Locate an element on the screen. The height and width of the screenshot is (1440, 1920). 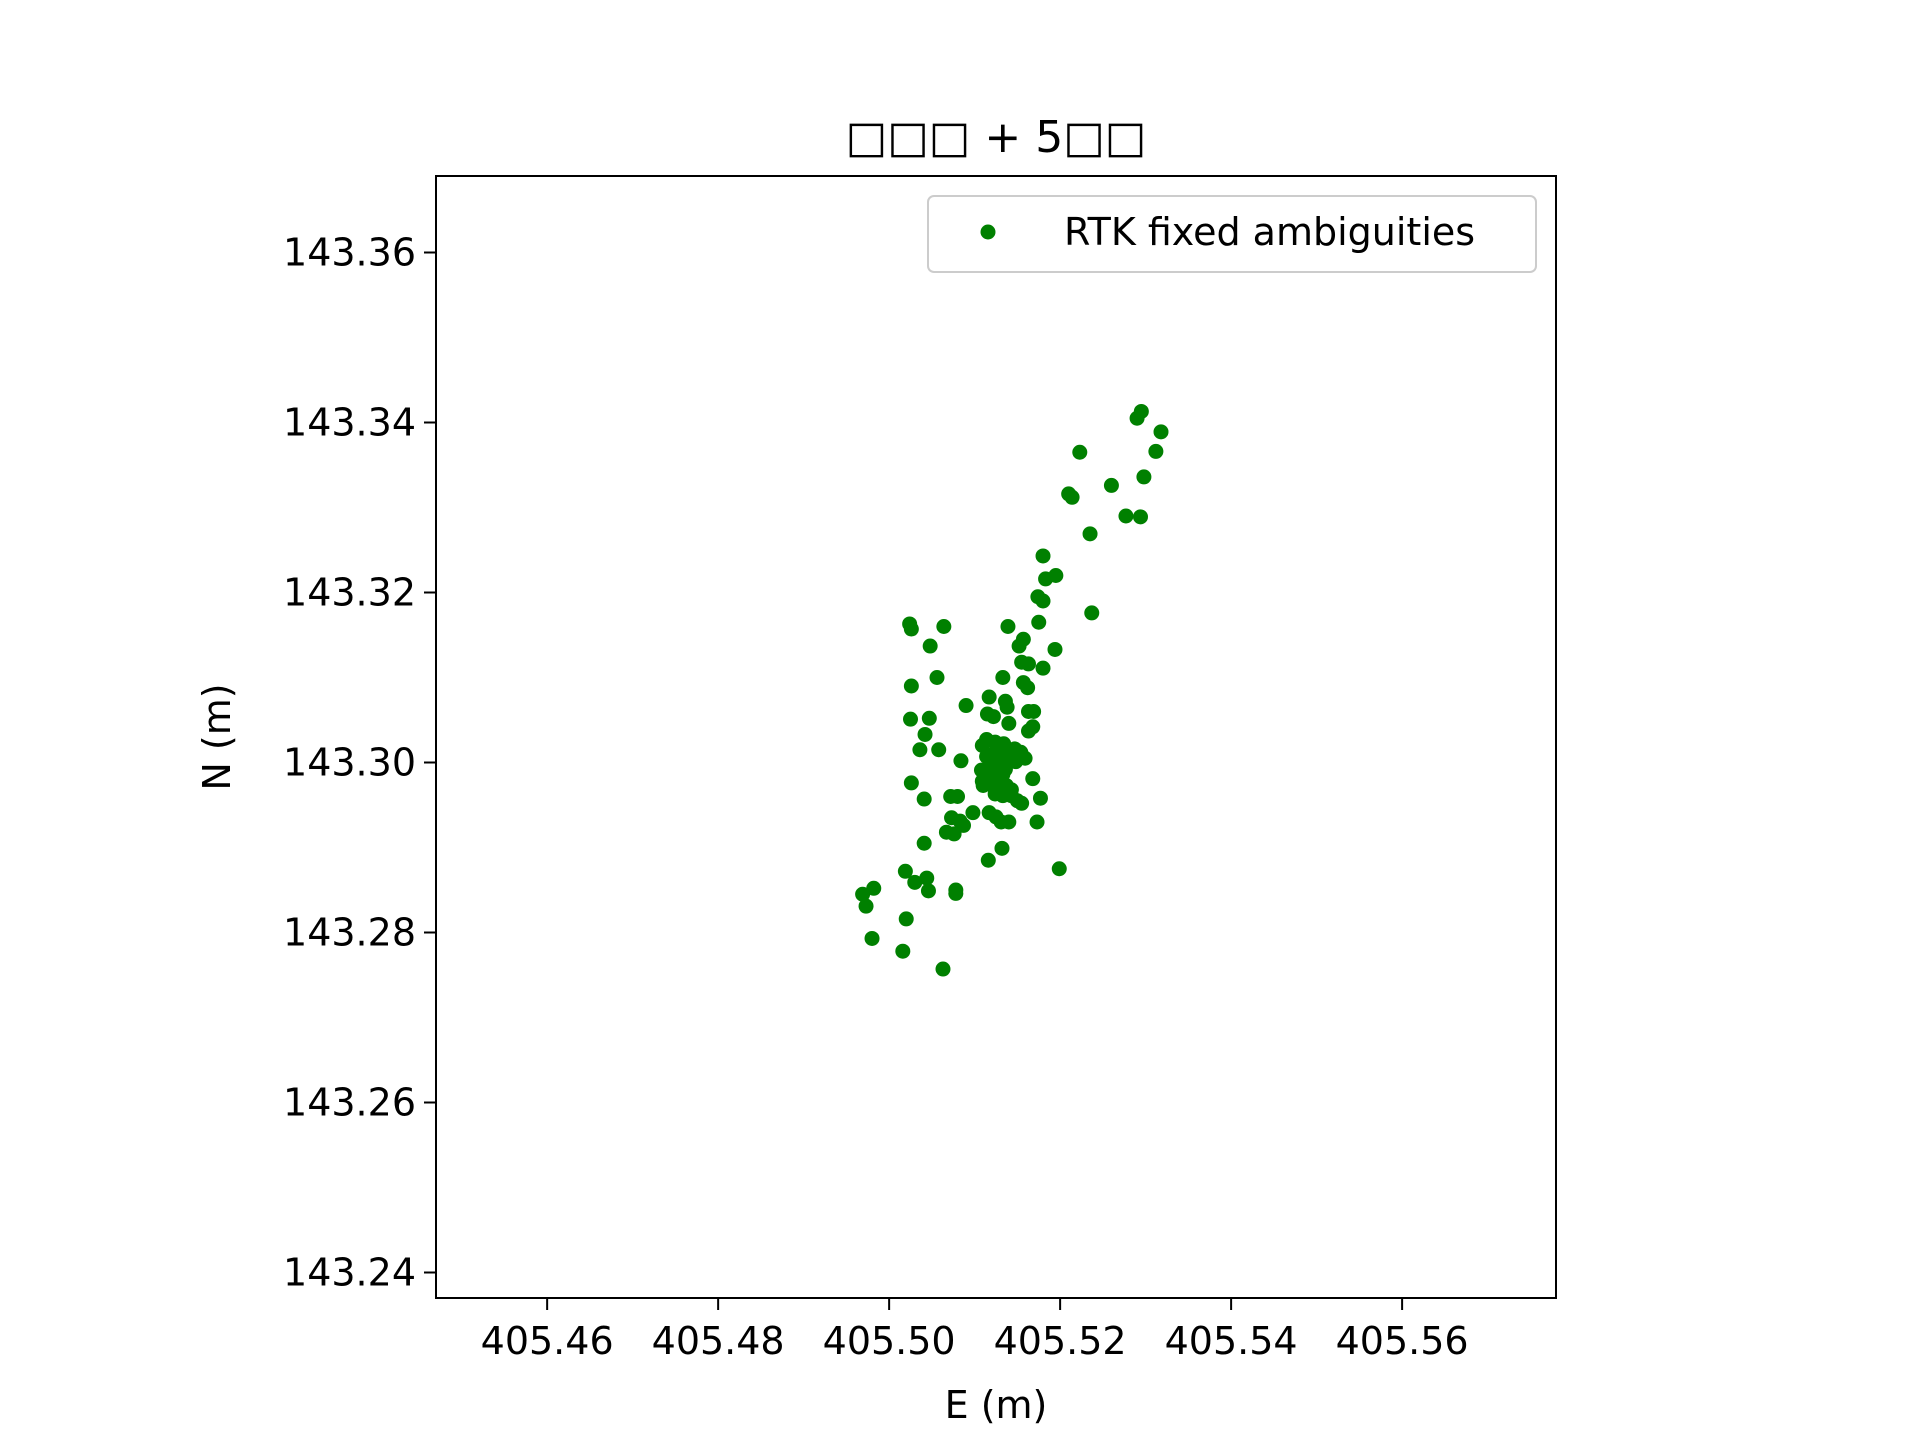
points-layer is located at coordinates (1012, 690).